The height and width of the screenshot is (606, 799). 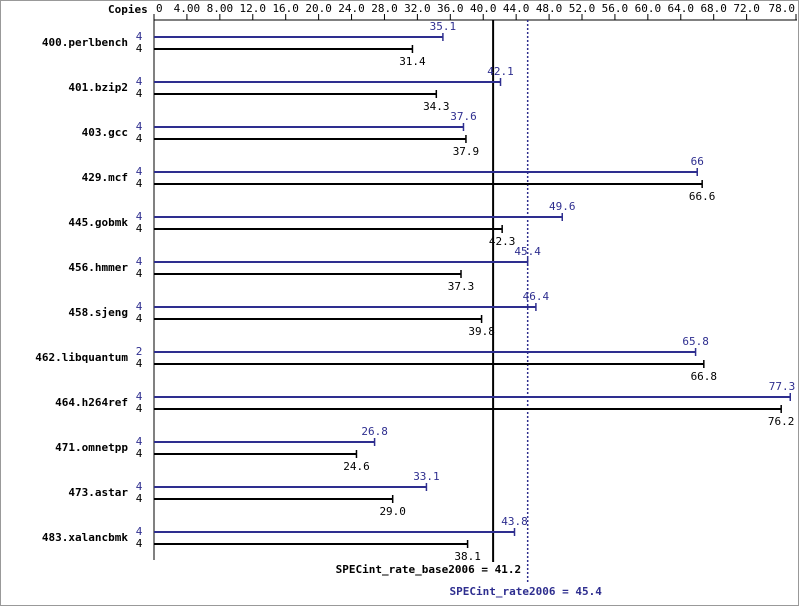 I want to click on value-label: 37.6, so click(x=463, y=116).